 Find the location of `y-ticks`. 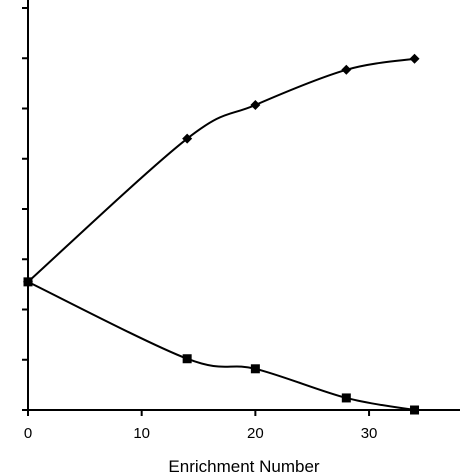

y-ticks is located at coordinates (25, 209).